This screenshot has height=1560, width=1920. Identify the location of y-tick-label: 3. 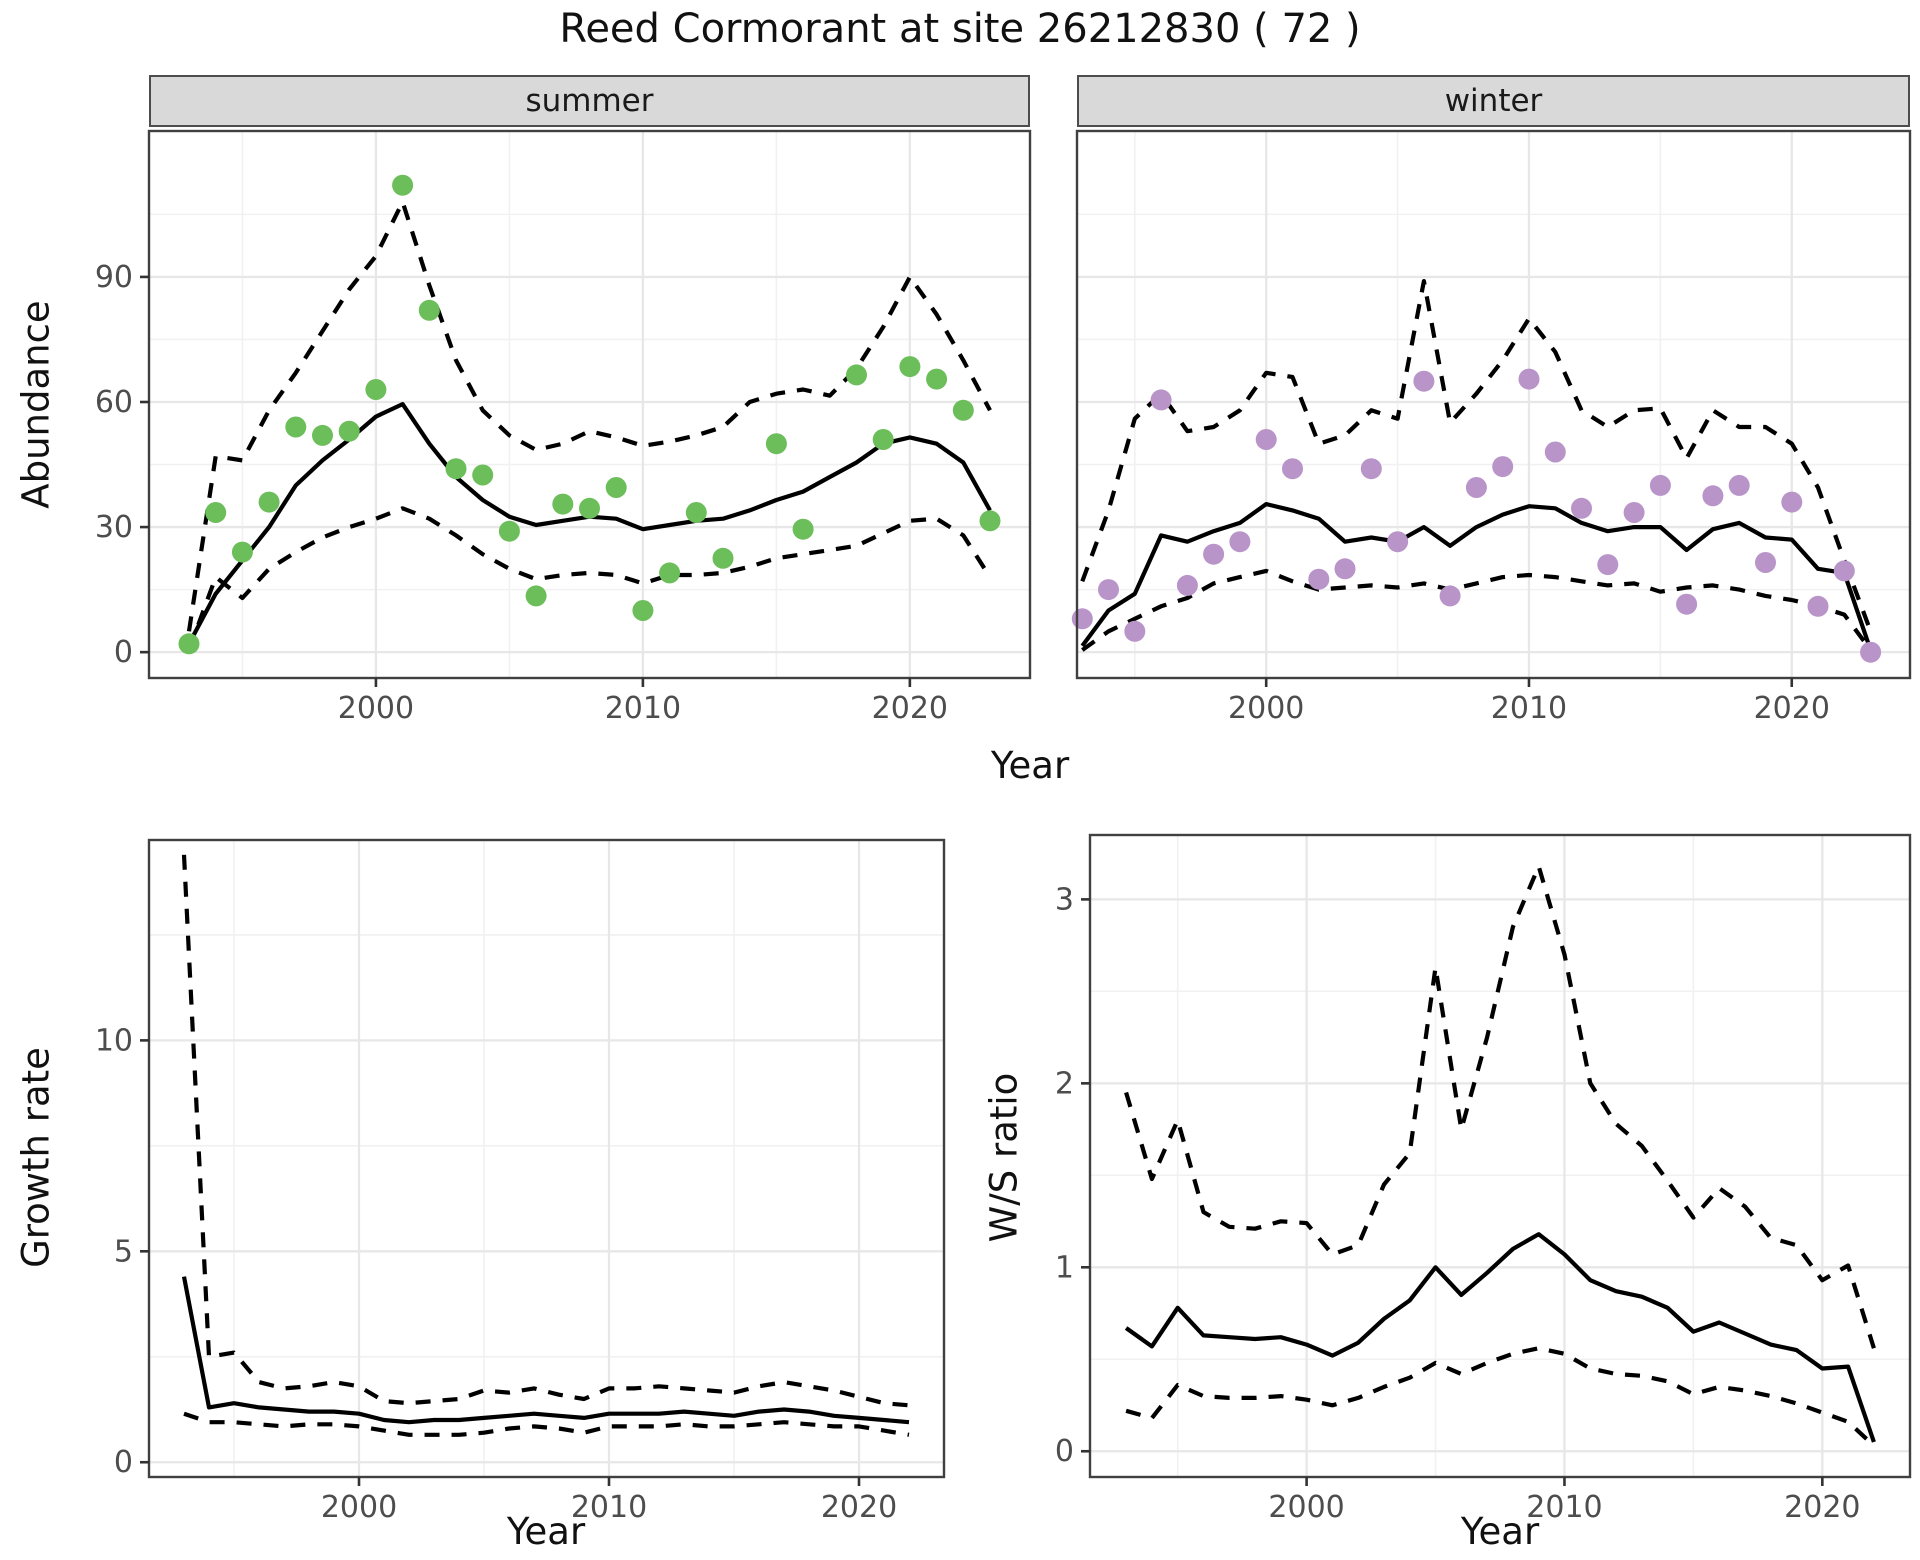
(1064, 899).